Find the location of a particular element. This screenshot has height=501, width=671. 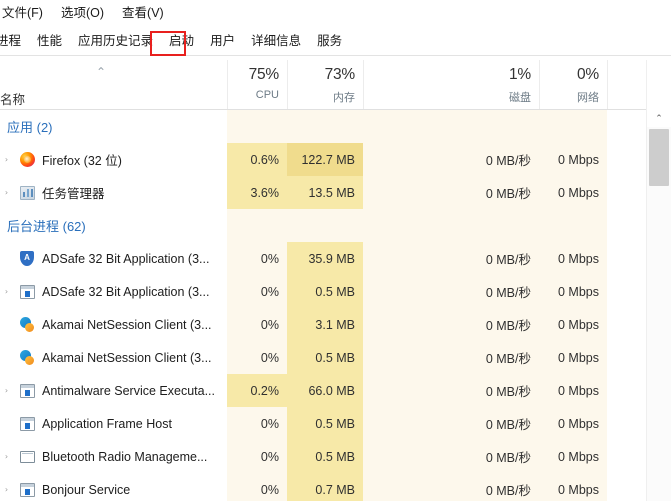

tab-details: 详细信息 is located at coordinates (276, 41).